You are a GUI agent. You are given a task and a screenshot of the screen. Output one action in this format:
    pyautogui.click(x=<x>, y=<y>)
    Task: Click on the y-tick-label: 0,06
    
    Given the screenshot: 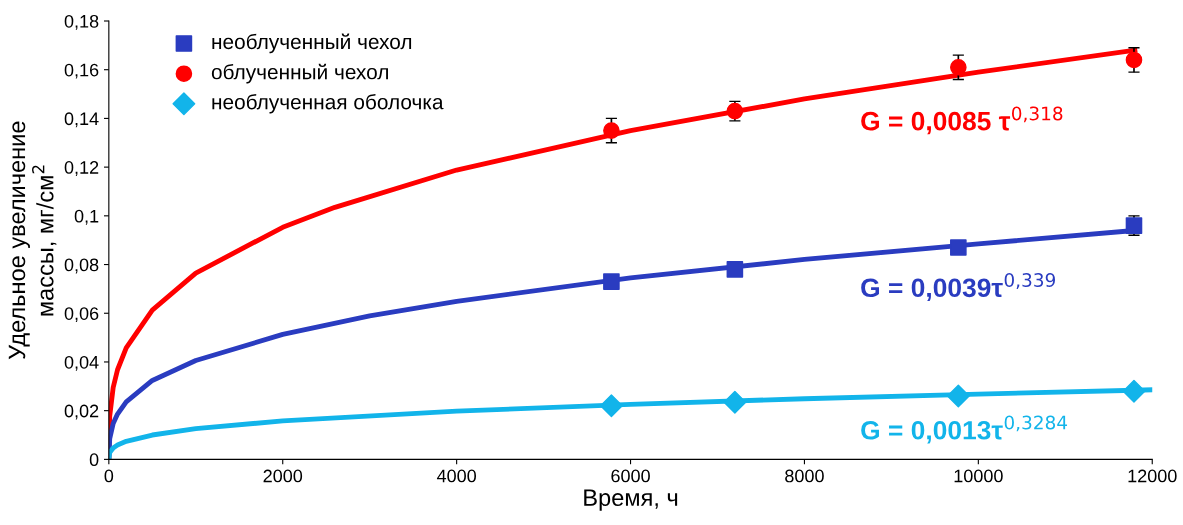 What is the action you would take?
    pyautogui.click(x=81, y=315)
    